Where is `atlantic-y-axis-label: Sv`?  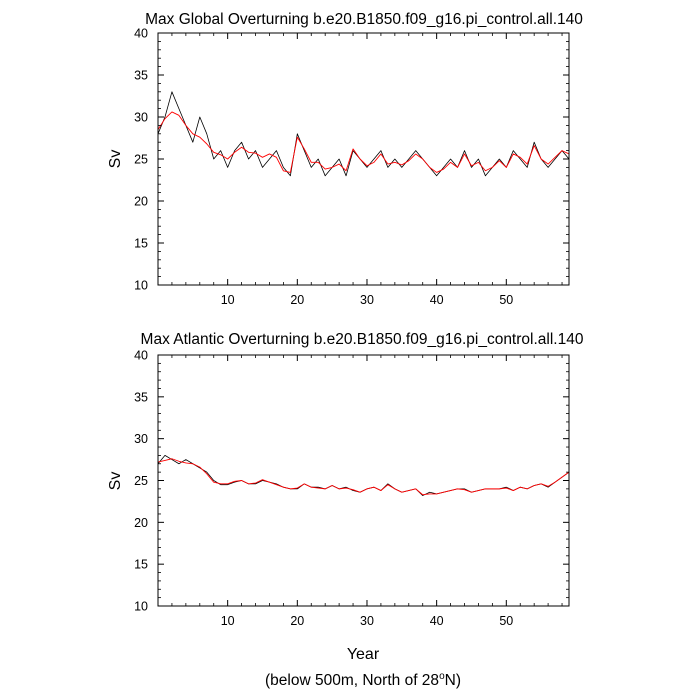 atlantic-y-axis-label: Sv is located at coordinates (115, 481).